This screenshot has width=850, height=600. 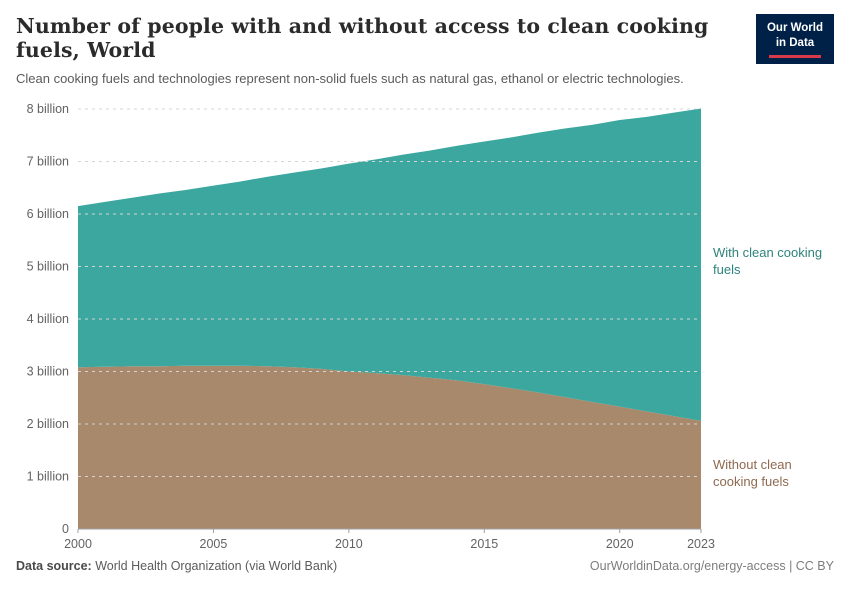 What do you see at coordinates (48, 476) in the screenshot?
I see `y-tick-label: 1 billion` at bounding box center [48, 476].